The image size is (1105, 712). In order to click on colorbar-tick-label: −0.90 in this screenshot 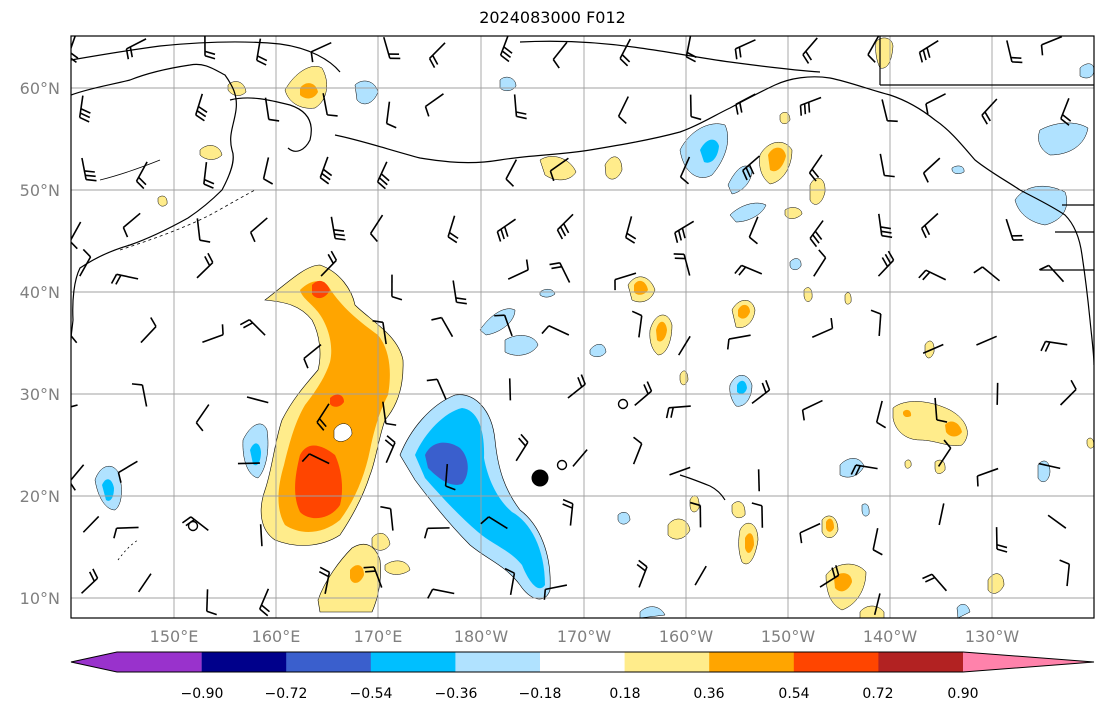, I will do `click(202, 694)`.